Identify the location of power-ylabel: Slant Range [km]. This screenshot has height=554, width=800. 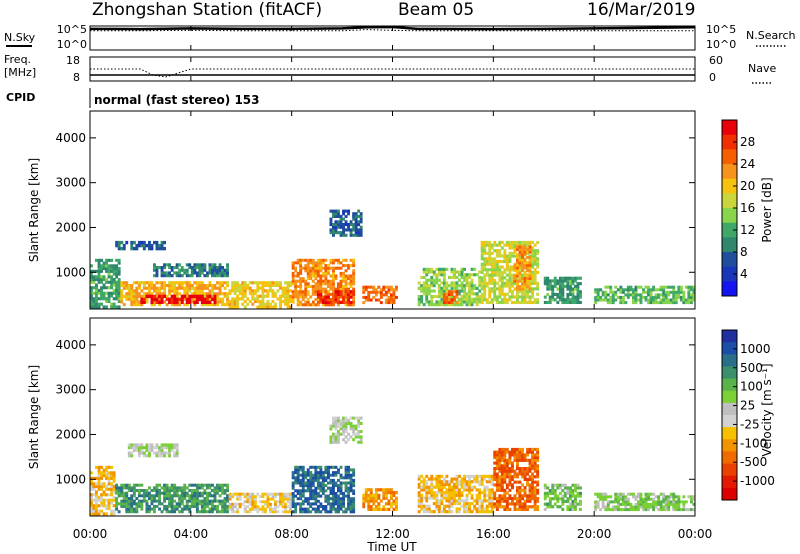
(34, 210).